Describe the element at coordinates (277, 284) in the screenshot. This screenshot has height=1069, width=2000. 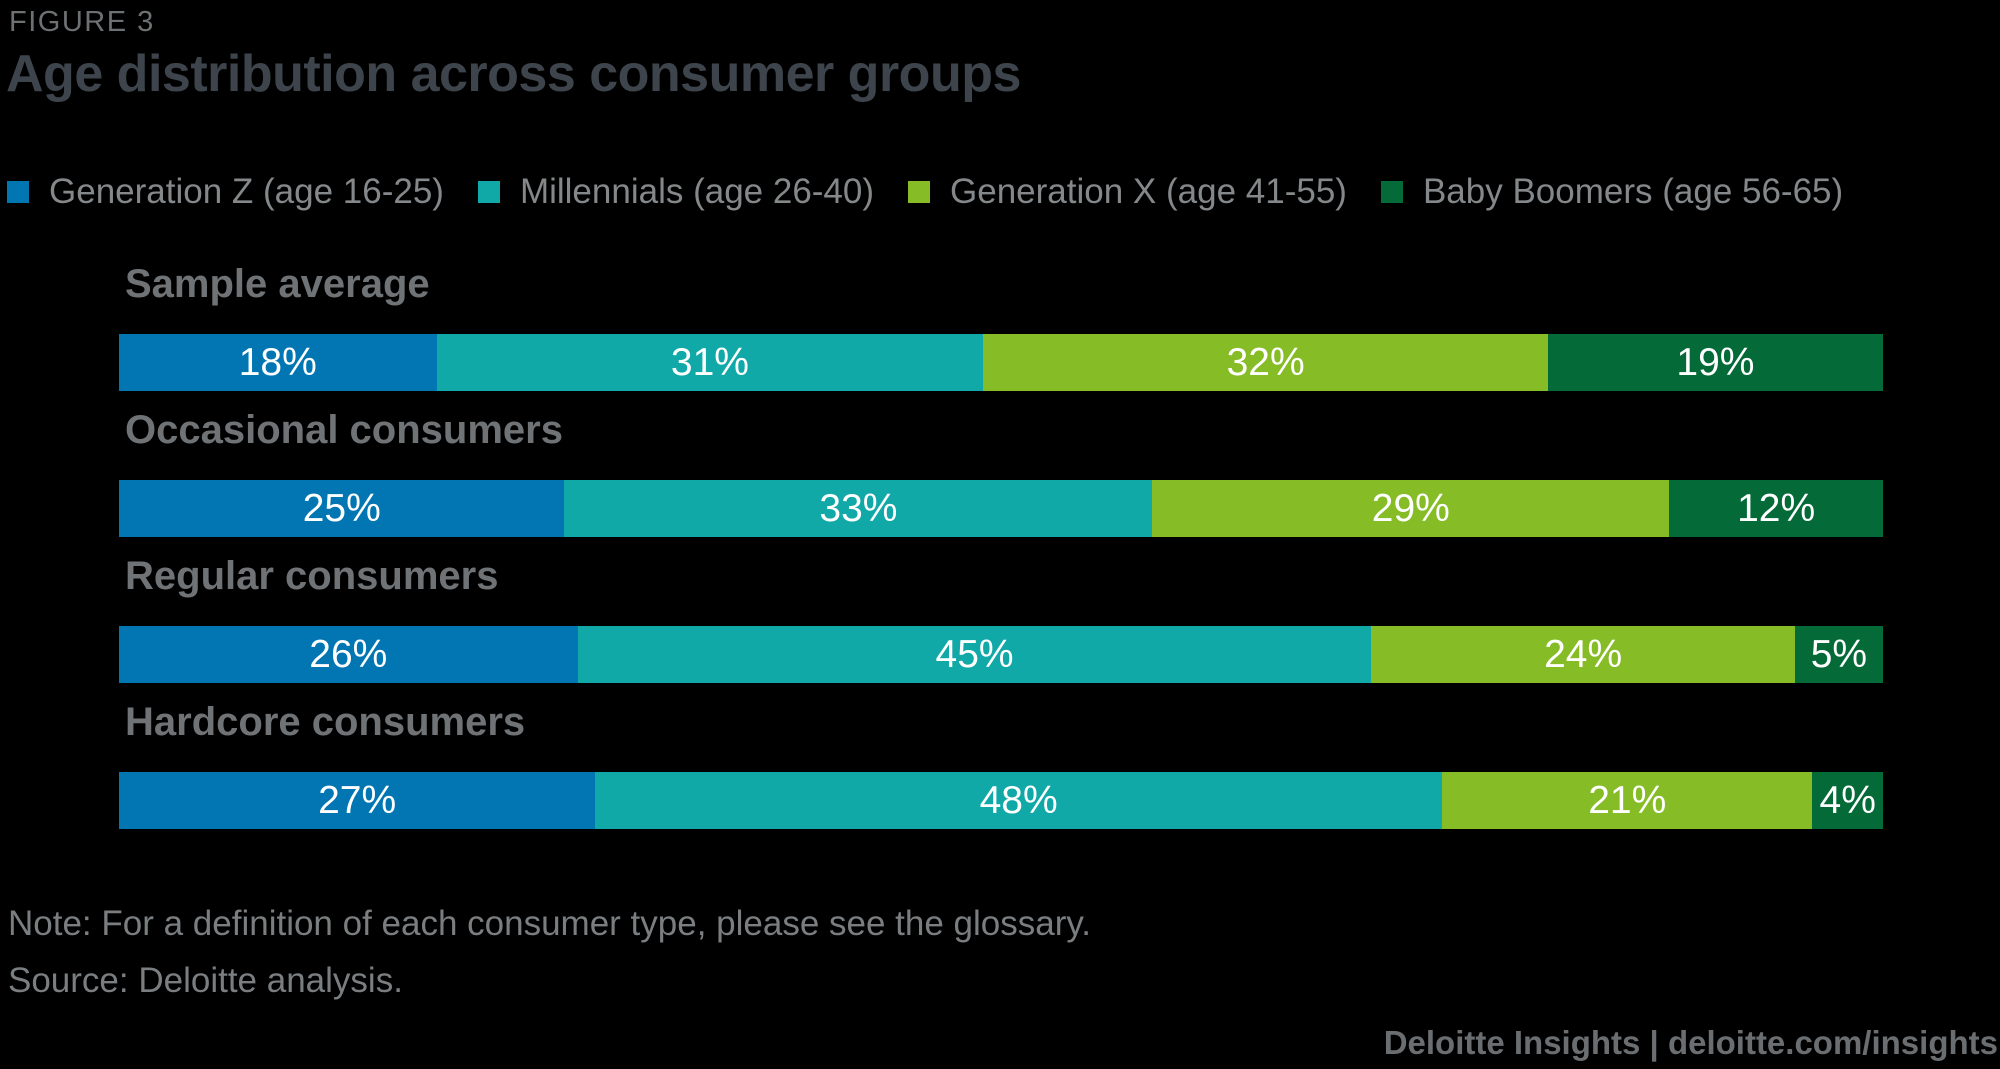
I see `row-label: Sample average` at that location.